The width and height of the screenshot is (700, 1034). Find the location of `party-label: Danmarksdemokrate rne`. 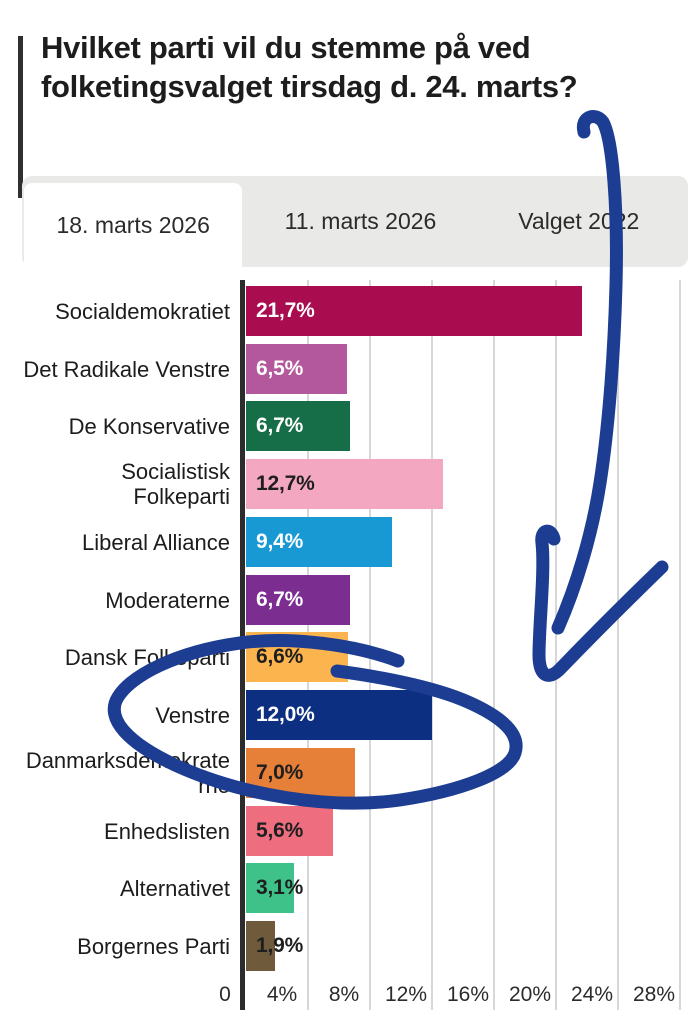

party-label: Danmarksdemokrate rne is located at coordinates (127, 773).